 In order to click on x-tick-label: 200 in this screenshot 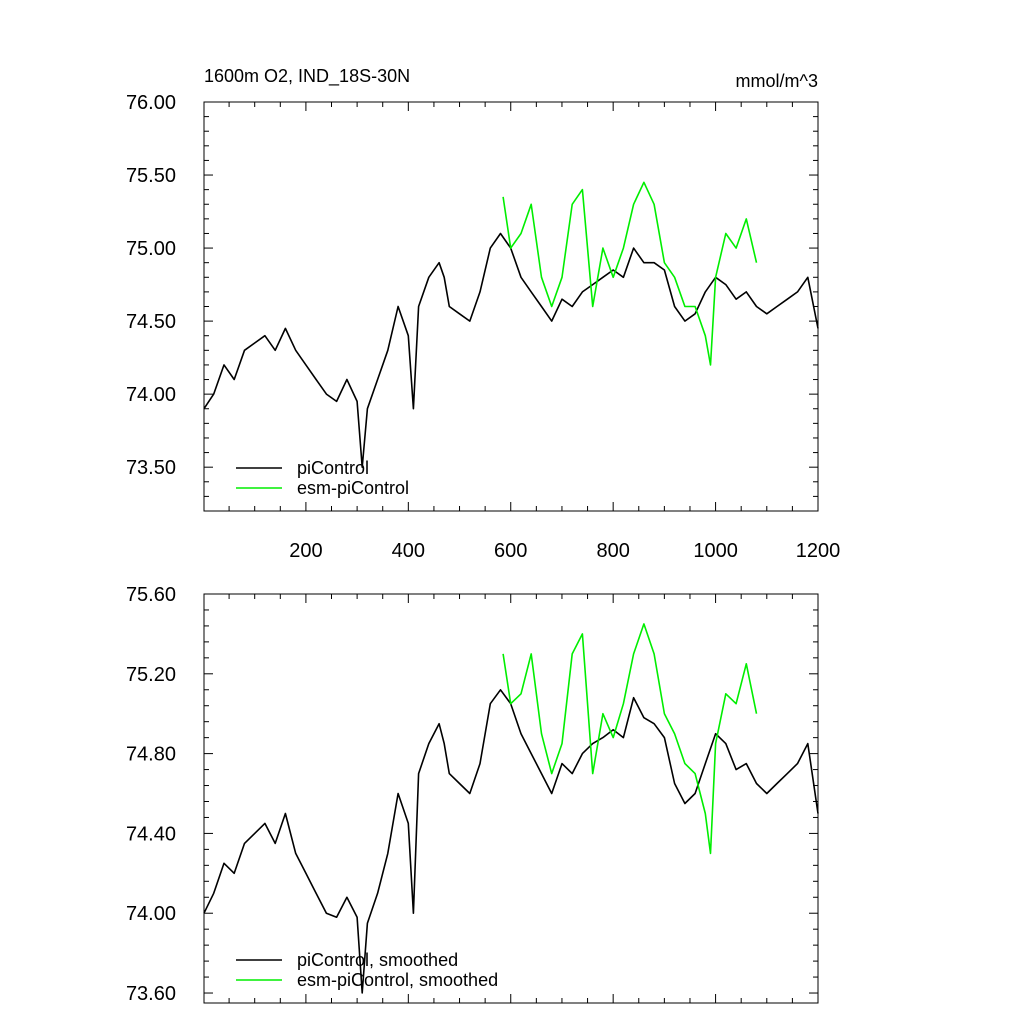, I will do `click(305, 551)`.